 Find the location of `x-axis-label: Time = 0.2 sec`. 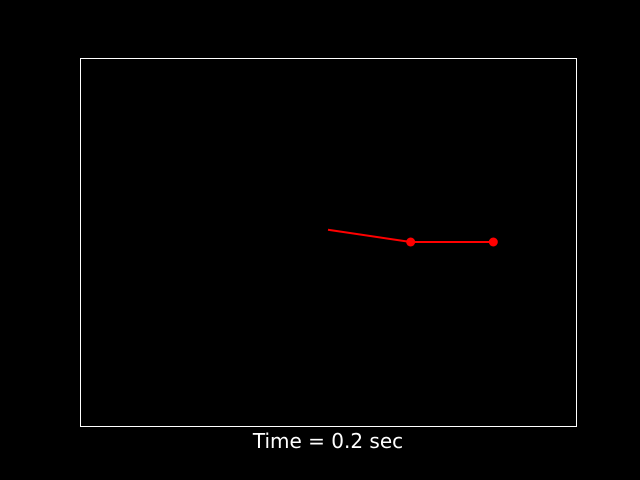

x-axis-label: Time = 0.2 sec is located at coordinates (327, 441).